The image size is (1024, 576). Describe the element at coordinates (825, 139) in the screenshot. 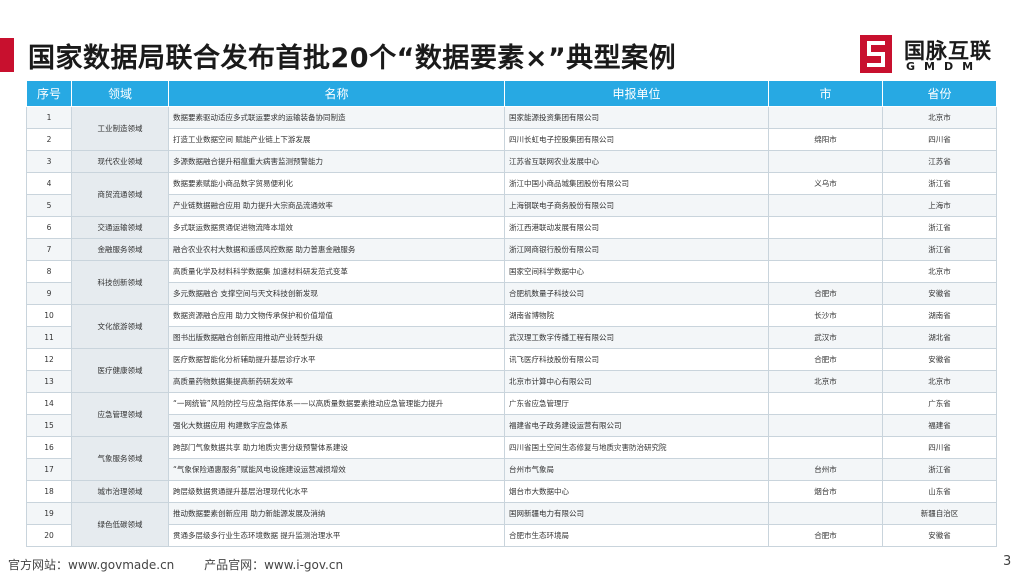

I see `cell-city: 绵阳市` at that location.